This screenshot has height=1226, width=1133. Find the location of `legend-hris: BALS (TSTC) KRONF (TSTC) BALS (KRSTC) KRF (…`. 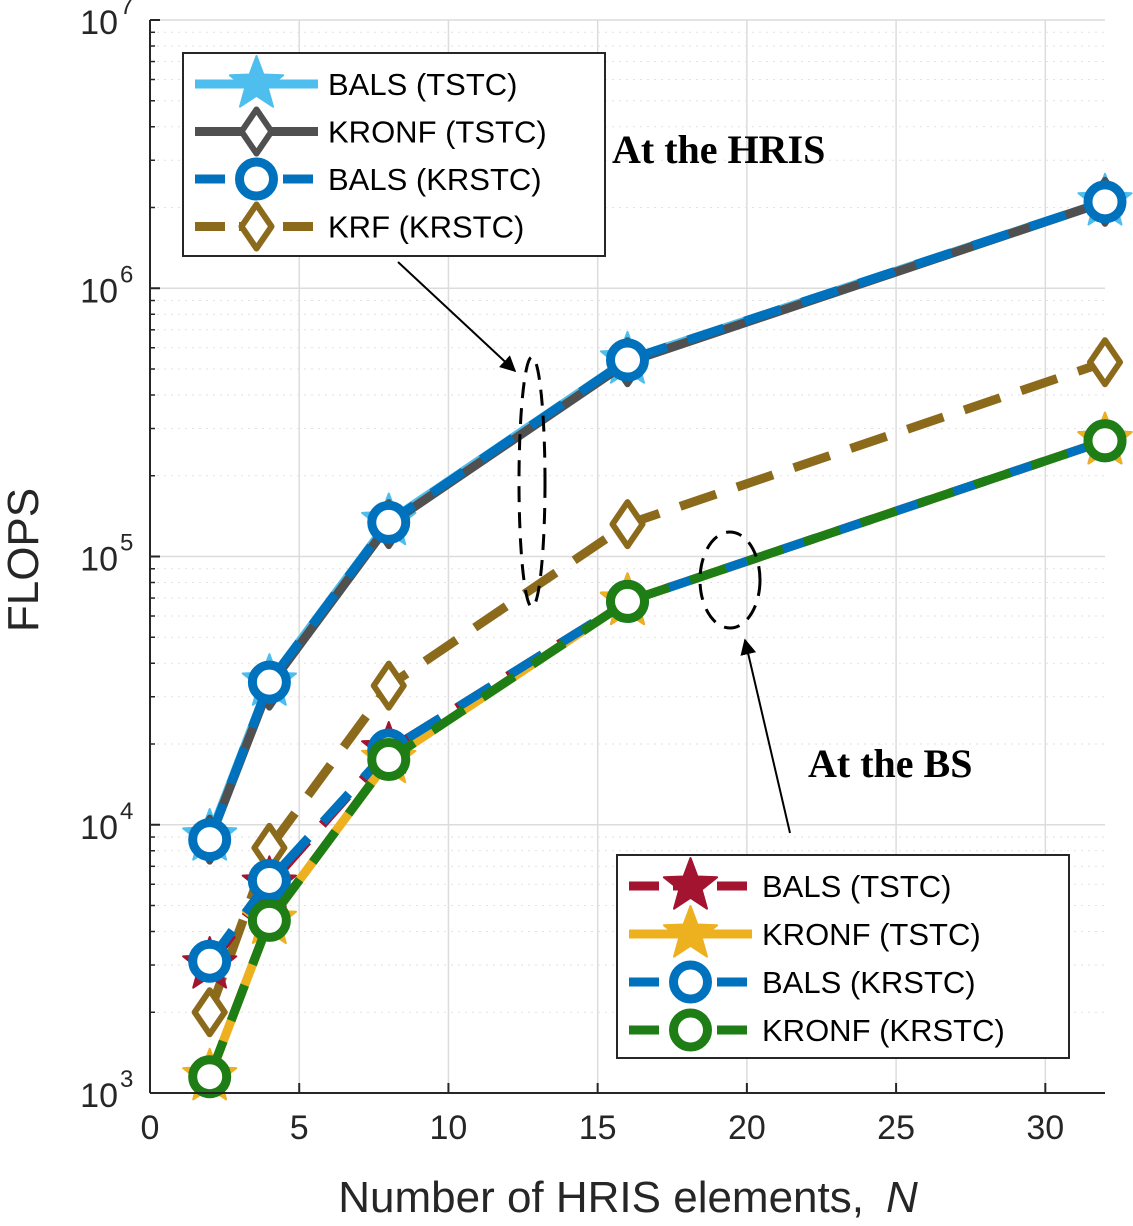

legend-hris: BALS (TSTC) KRONF (TSTC) BALS (KRSTC) KRF (… is located at coordinates (394, 154).